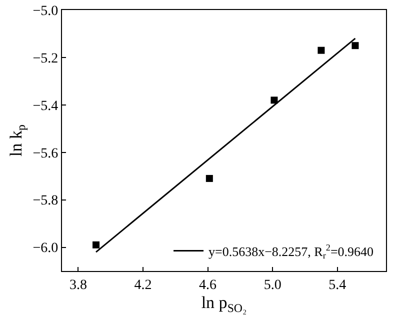 The height and width of the screenshot is (323, 400). Describe the element at coordinates (337, 285) in the screenshot. I see `x-tick-label: 5.4` at that location.